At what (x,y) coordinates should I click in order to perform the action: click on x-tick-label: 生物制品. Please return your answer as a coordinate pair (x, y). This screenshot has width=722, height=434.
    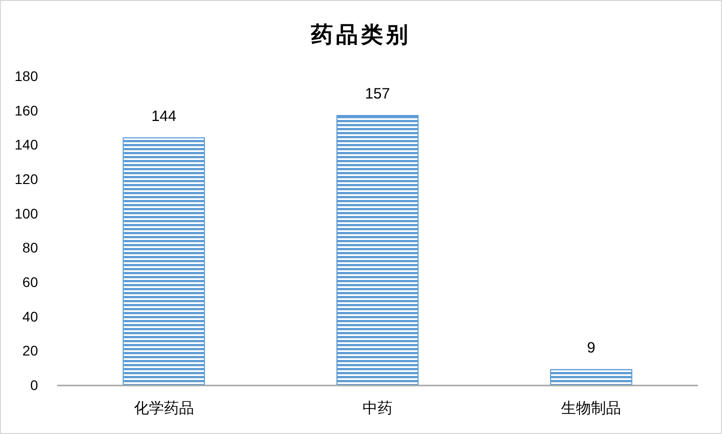
    Looking at the image, I should click on (591, 408).